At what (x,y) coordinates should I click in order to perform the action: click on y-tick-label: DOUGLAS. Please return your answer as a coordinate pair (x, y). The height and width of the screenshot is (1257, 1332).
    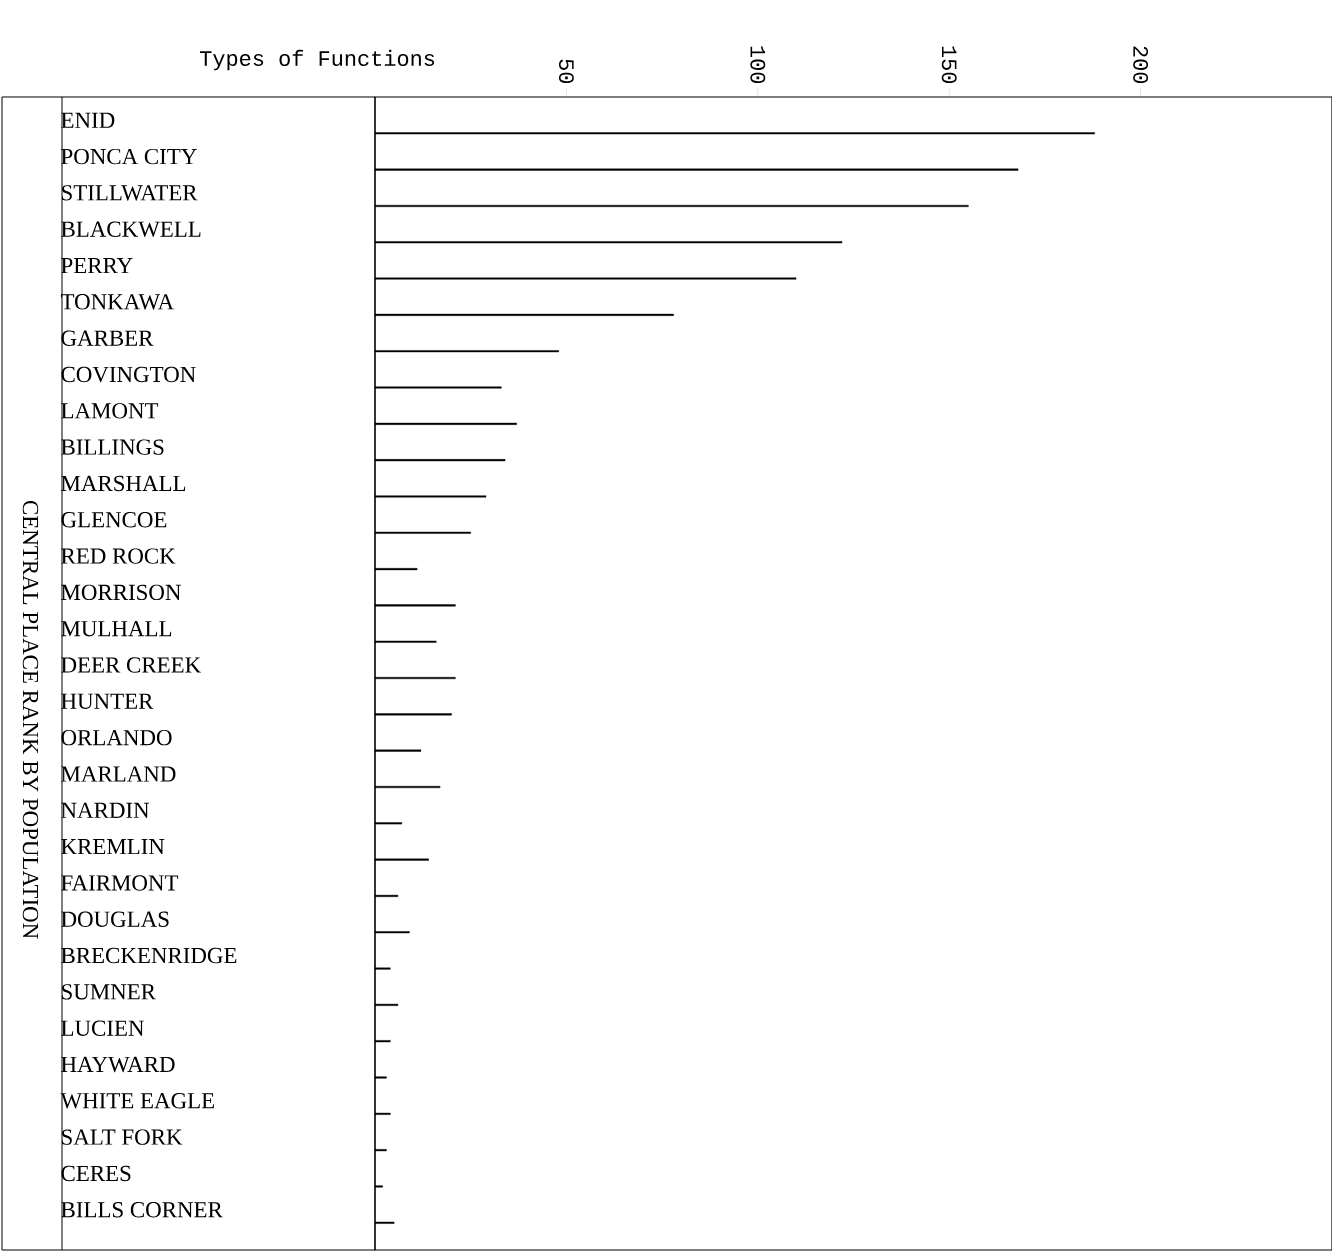
    Looking at the image, I should click on (115, 919).